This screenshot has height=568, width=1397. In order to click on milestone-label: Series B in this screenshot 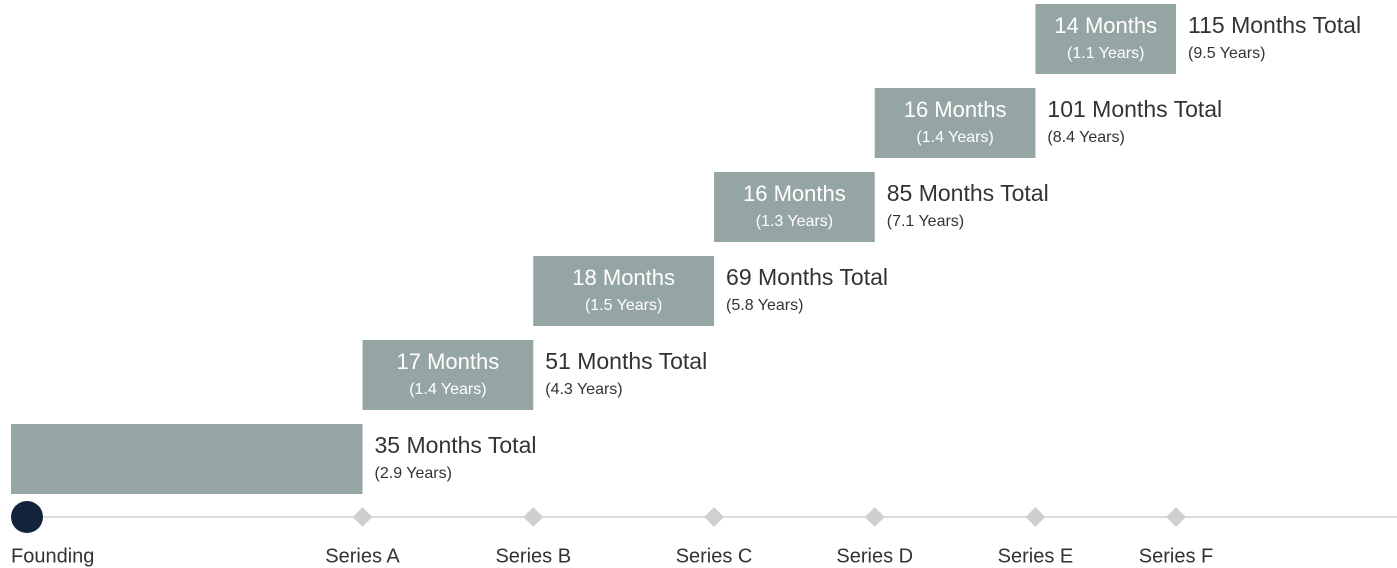, I will do `click(533, 556)`.